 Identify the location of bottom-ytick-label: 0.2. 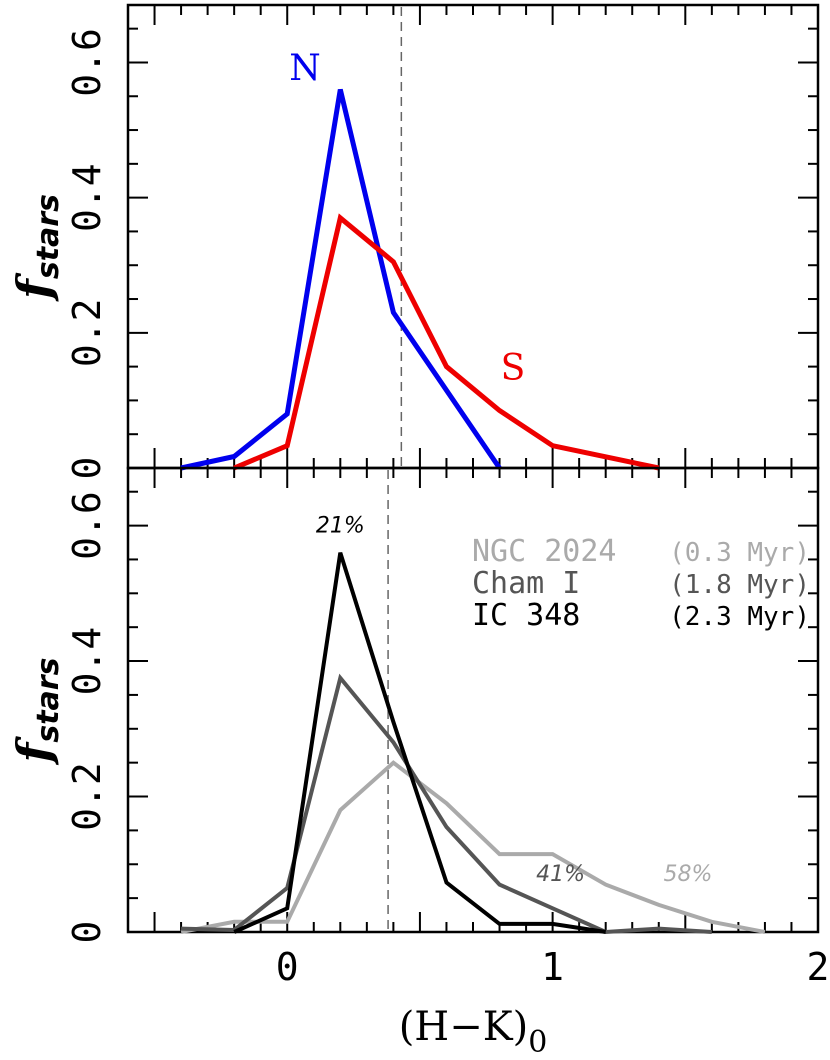
(87, 796).